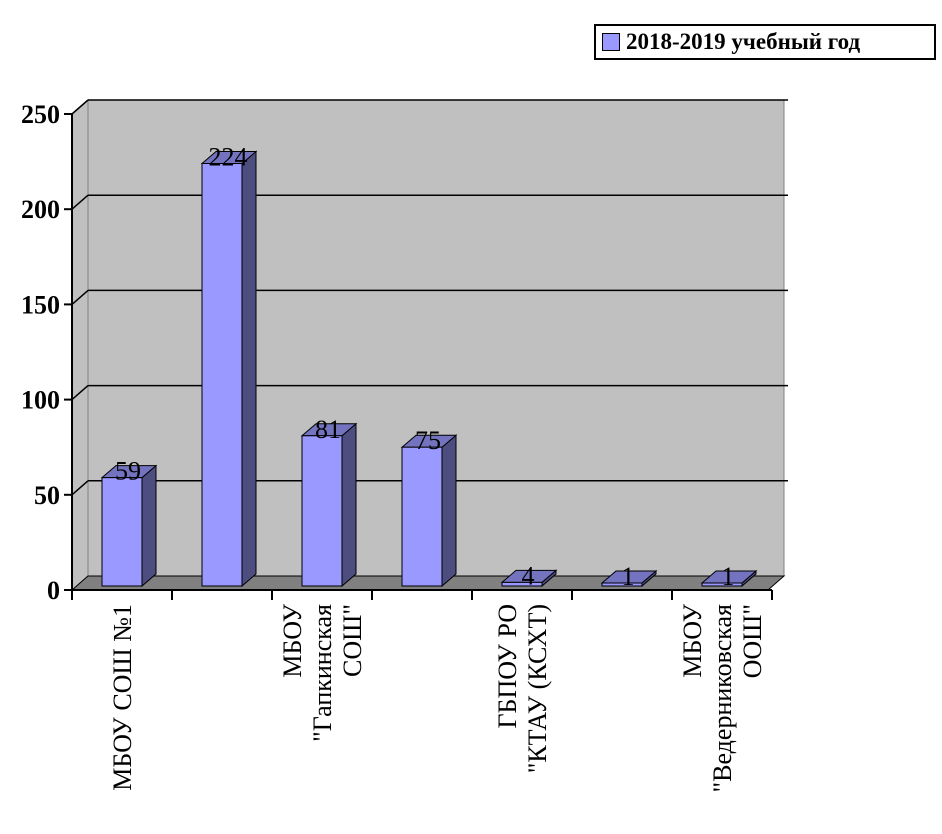  I want to click on data-label: 59, so click(128, 471).